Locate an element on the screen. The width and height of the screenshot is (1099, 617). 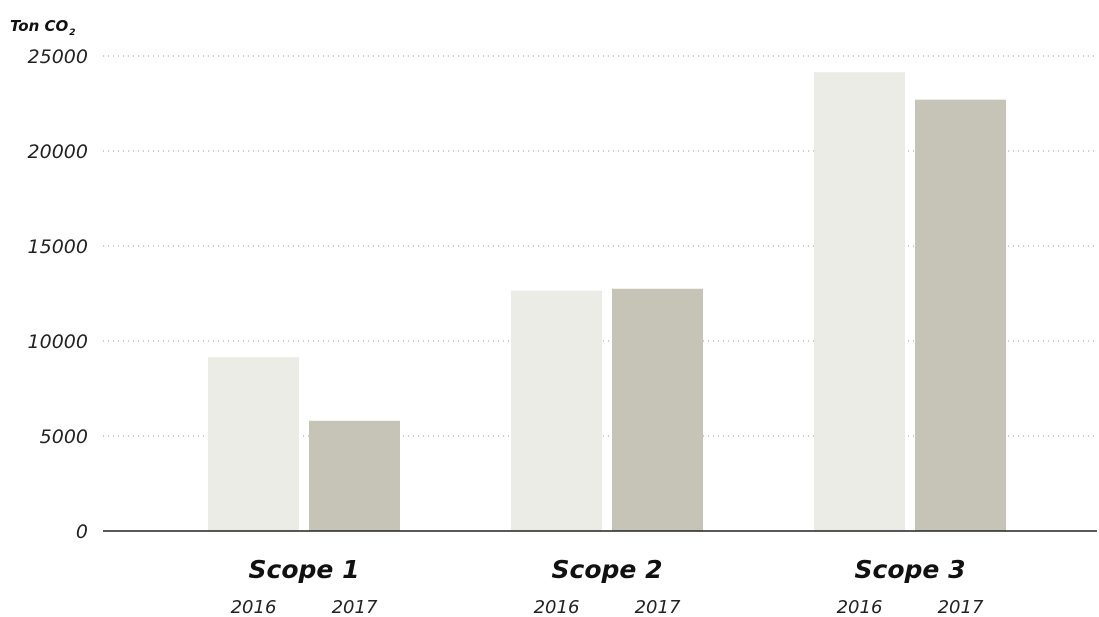
y-tick-label: 0 is located at coordinates (82, 532).